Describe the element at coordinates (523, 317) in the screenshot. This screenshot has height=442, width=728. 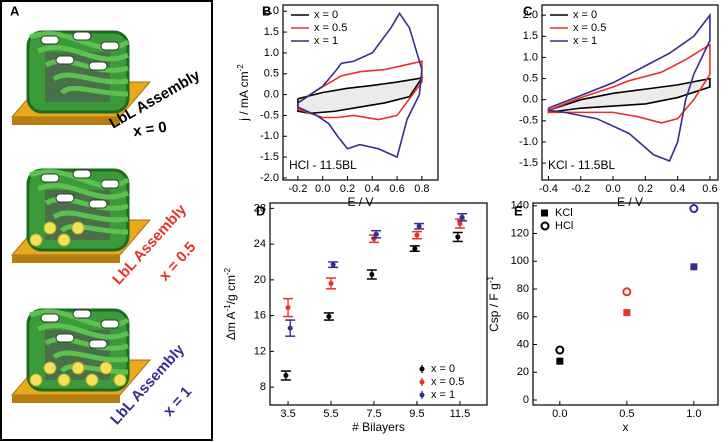
I see `y-tick-label: 60` at that location.